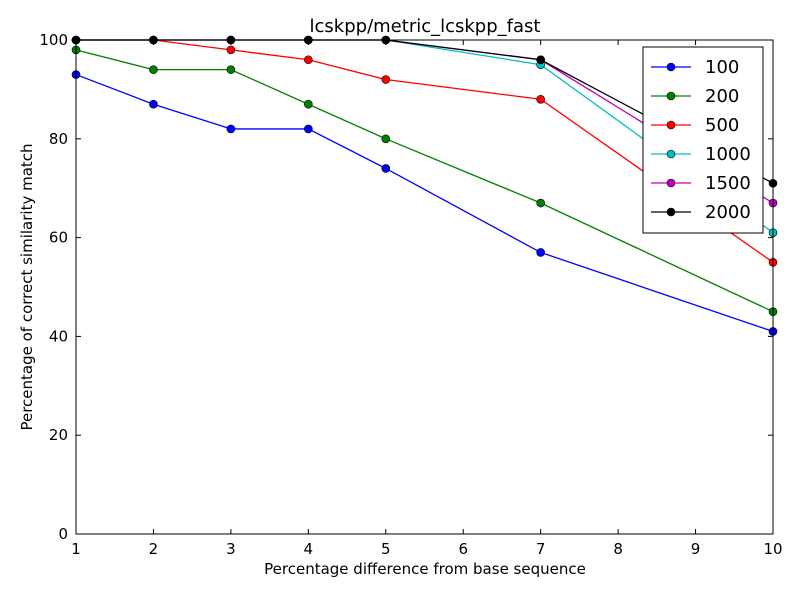 The width and height of the screenshot is (800, 600). What do you see at coordinates (58, 336) in the screenshot?
I see `y-tick-label-40: 40` at bounding box center [58, 336].